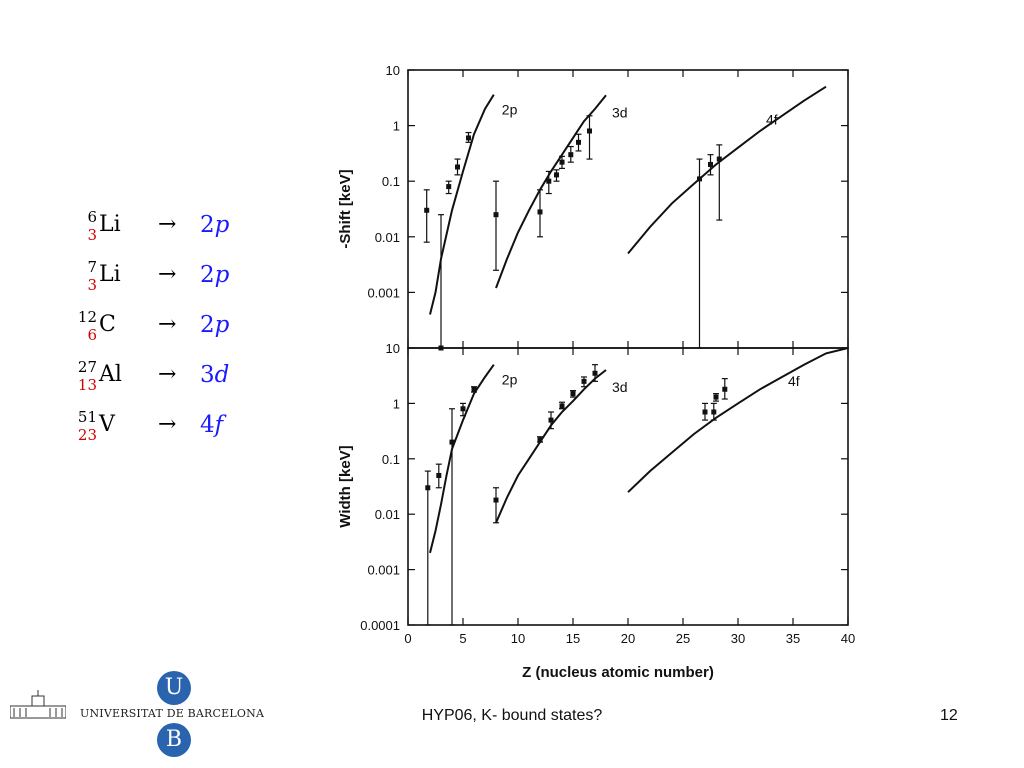 The height and width of the screenshot is (768, 1024). Describe the element at coordinates (618, 672) in the screenshot. I see `x-axis-title: Z (nucleus atomic number)` at that location.